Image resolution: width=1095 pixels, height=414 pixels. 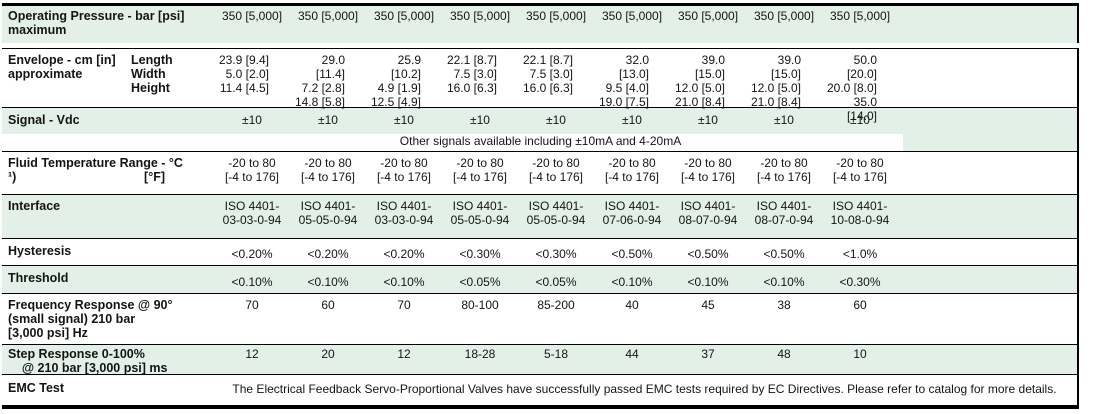 What do you see at coordinates (556, 220) in the screenshot?
I see `value-line: 05-05-0-94` at bounding box center [556, 220].